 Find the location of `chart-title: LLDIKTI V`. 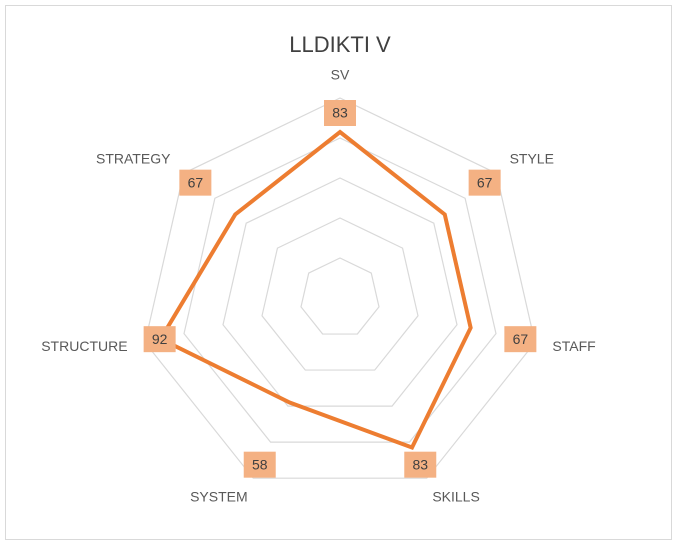

chart-title: LLDIKTI V is located at coordinates (340, 44).